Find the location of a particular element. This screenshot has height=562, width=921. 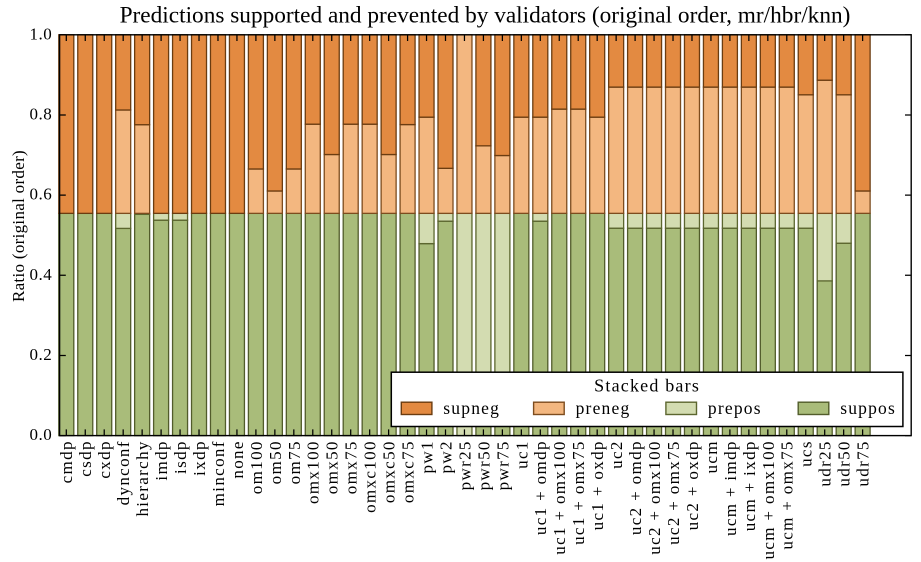

svg-text: 0.4 is located at coordinates (41, 274).